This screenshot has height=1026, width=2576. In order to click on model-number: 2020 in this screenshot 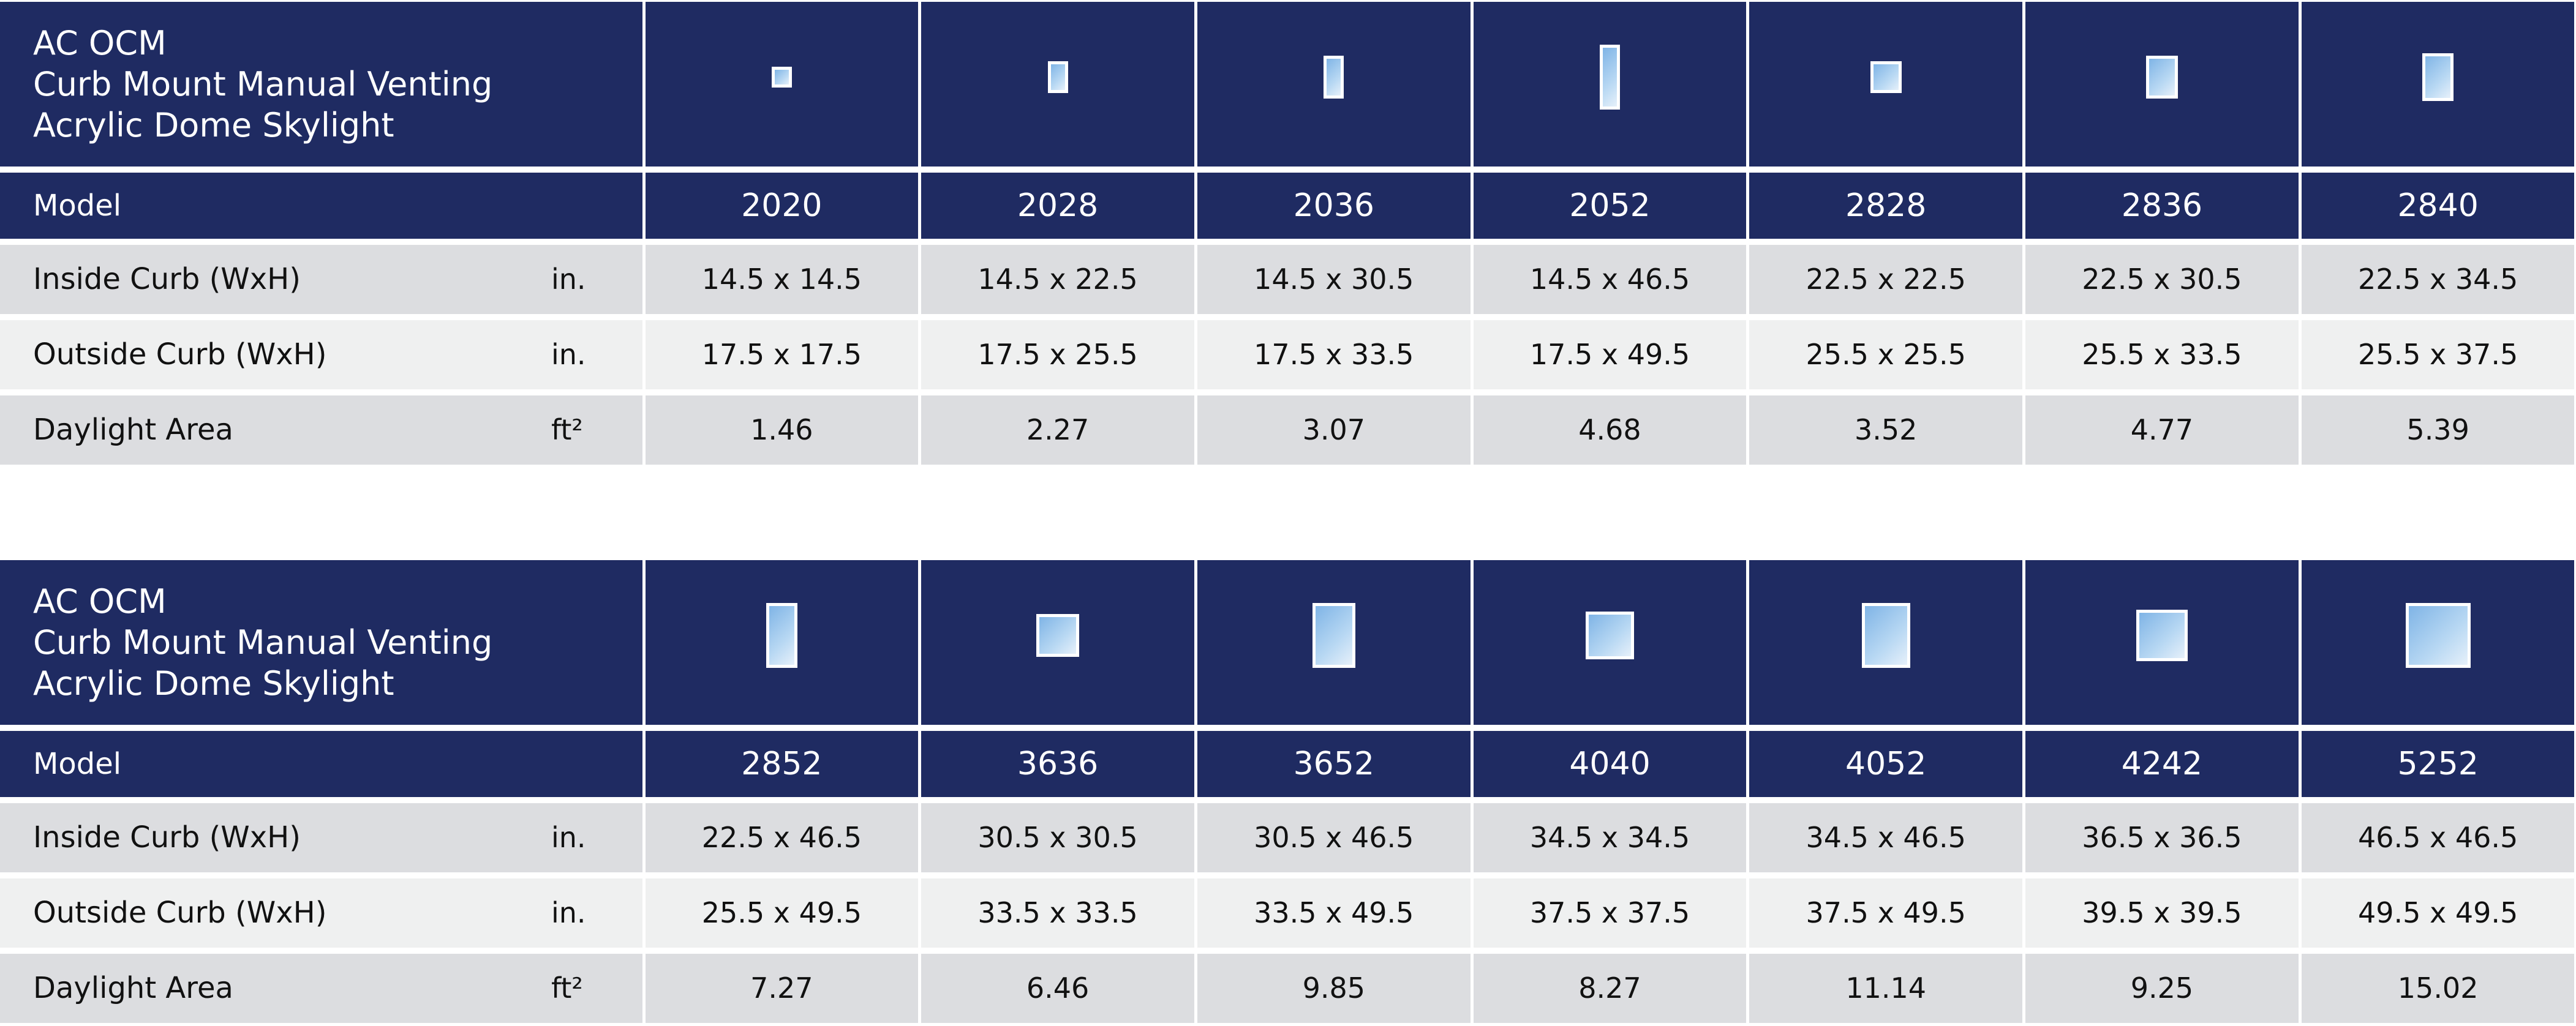, I will do `click(782, 205)`.